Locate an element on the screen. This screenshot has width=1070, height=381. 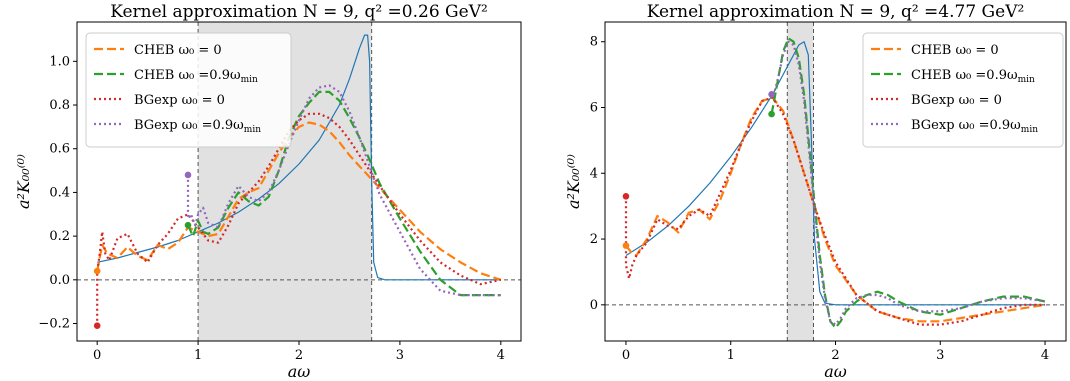
y-tick-label: −0.2 is located at coordinates (54, 324).